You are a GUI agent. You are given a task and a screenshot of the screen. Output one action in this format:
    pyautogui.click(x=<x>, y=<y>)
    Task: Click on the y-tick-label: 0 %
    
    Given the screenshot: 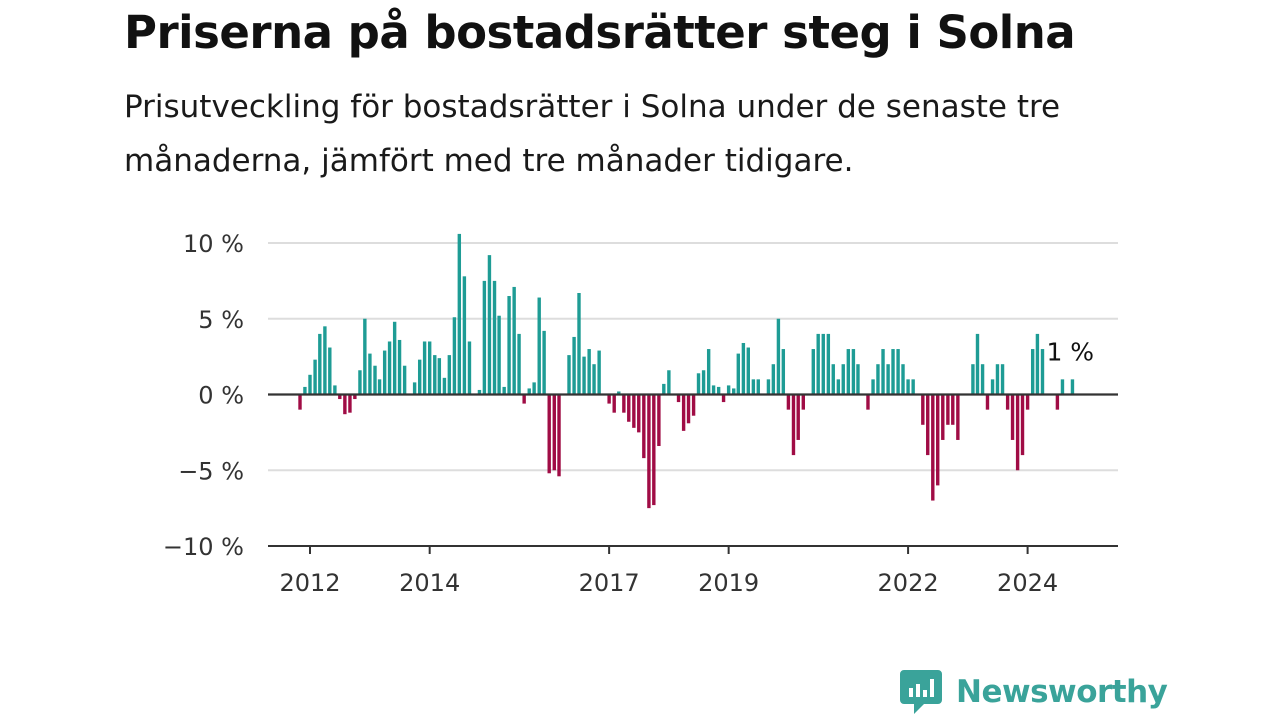 What is the action you would take?
    pyautogui.click(x=221, y=396)
    